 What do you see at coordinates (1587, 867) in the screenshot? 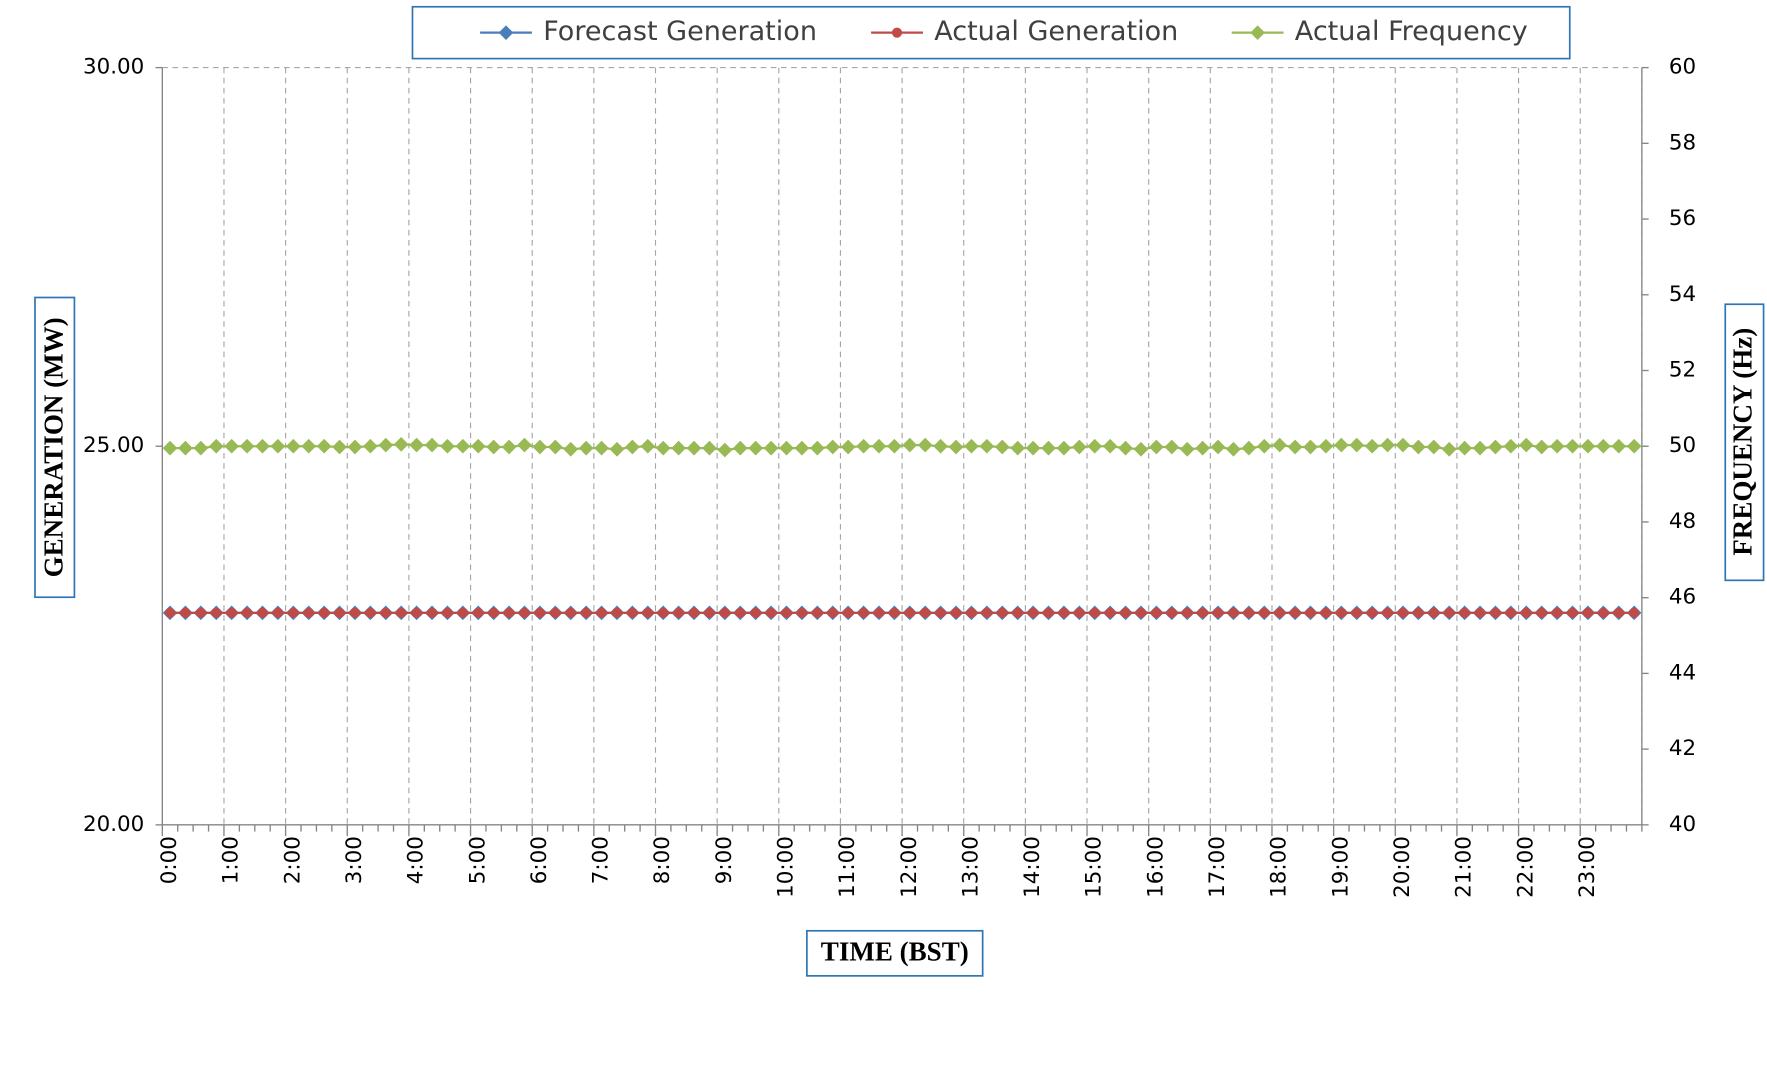
I see `x-tick-label: 23:00` at bounding box center [1587, 867].